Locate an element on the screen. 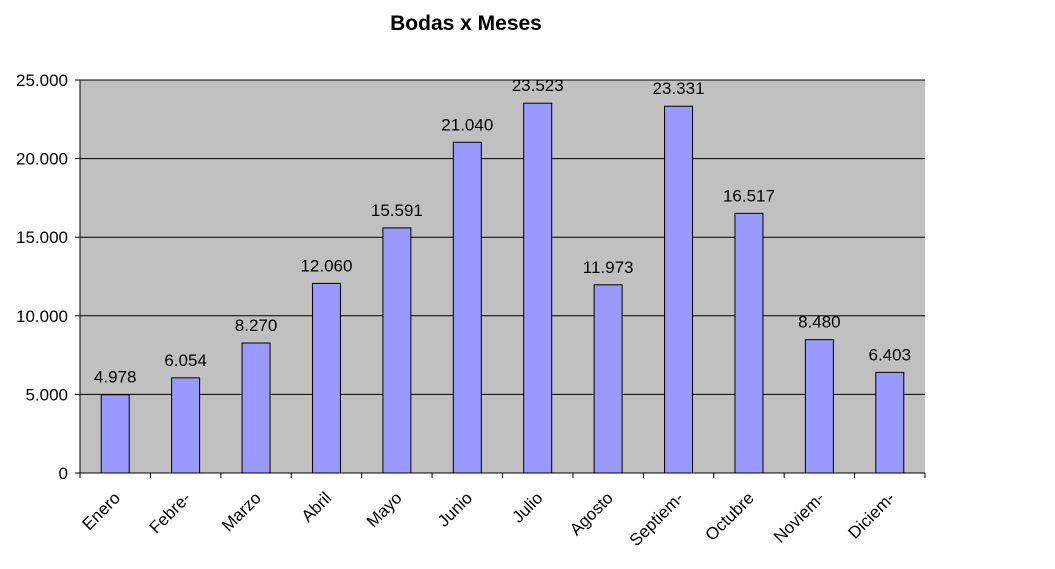  data-label: 23.523 is located at coordinates (538, 85).